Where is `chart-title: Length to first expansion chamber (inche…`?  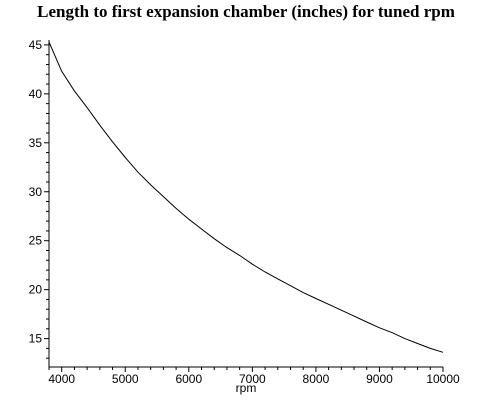
chart-title: Length to first expansion chamber (inche… is located at coordinates (246, 11).